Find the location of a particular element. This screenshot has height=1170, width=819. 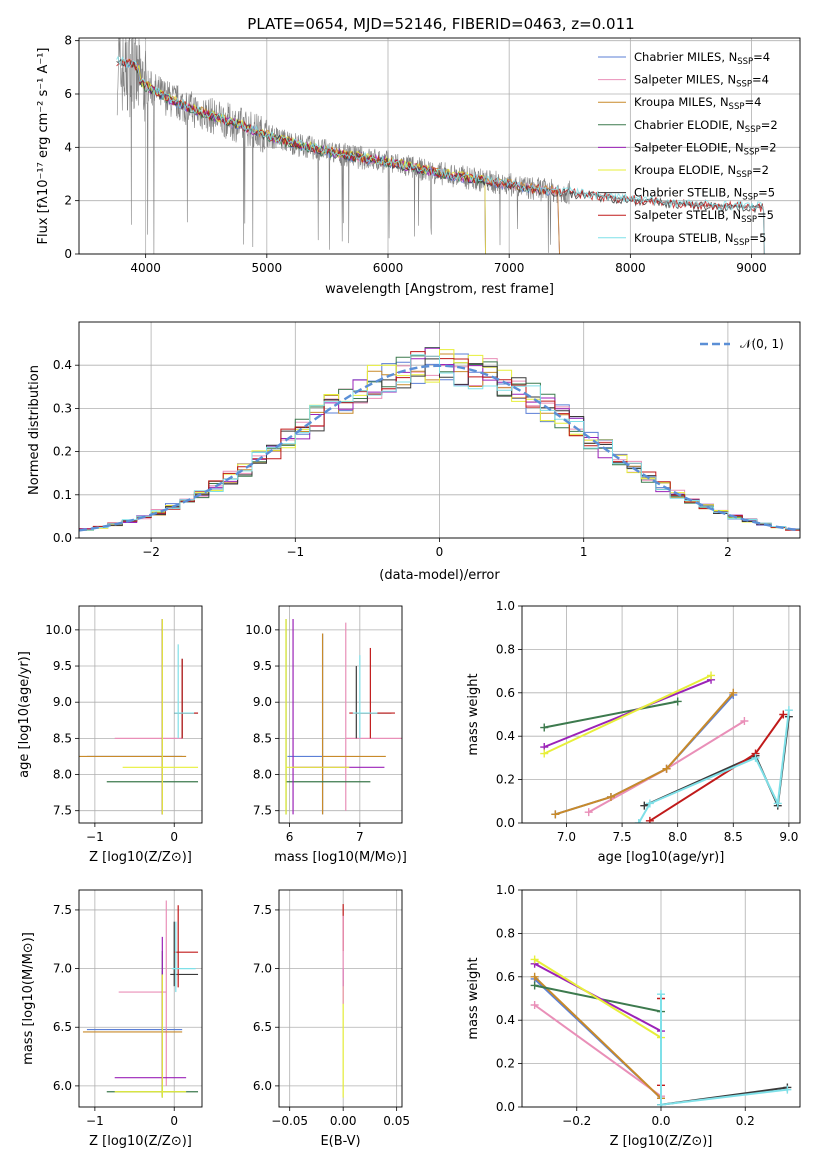

model-spectrum-kroupa-stelib is located at coordinates (440, 154).